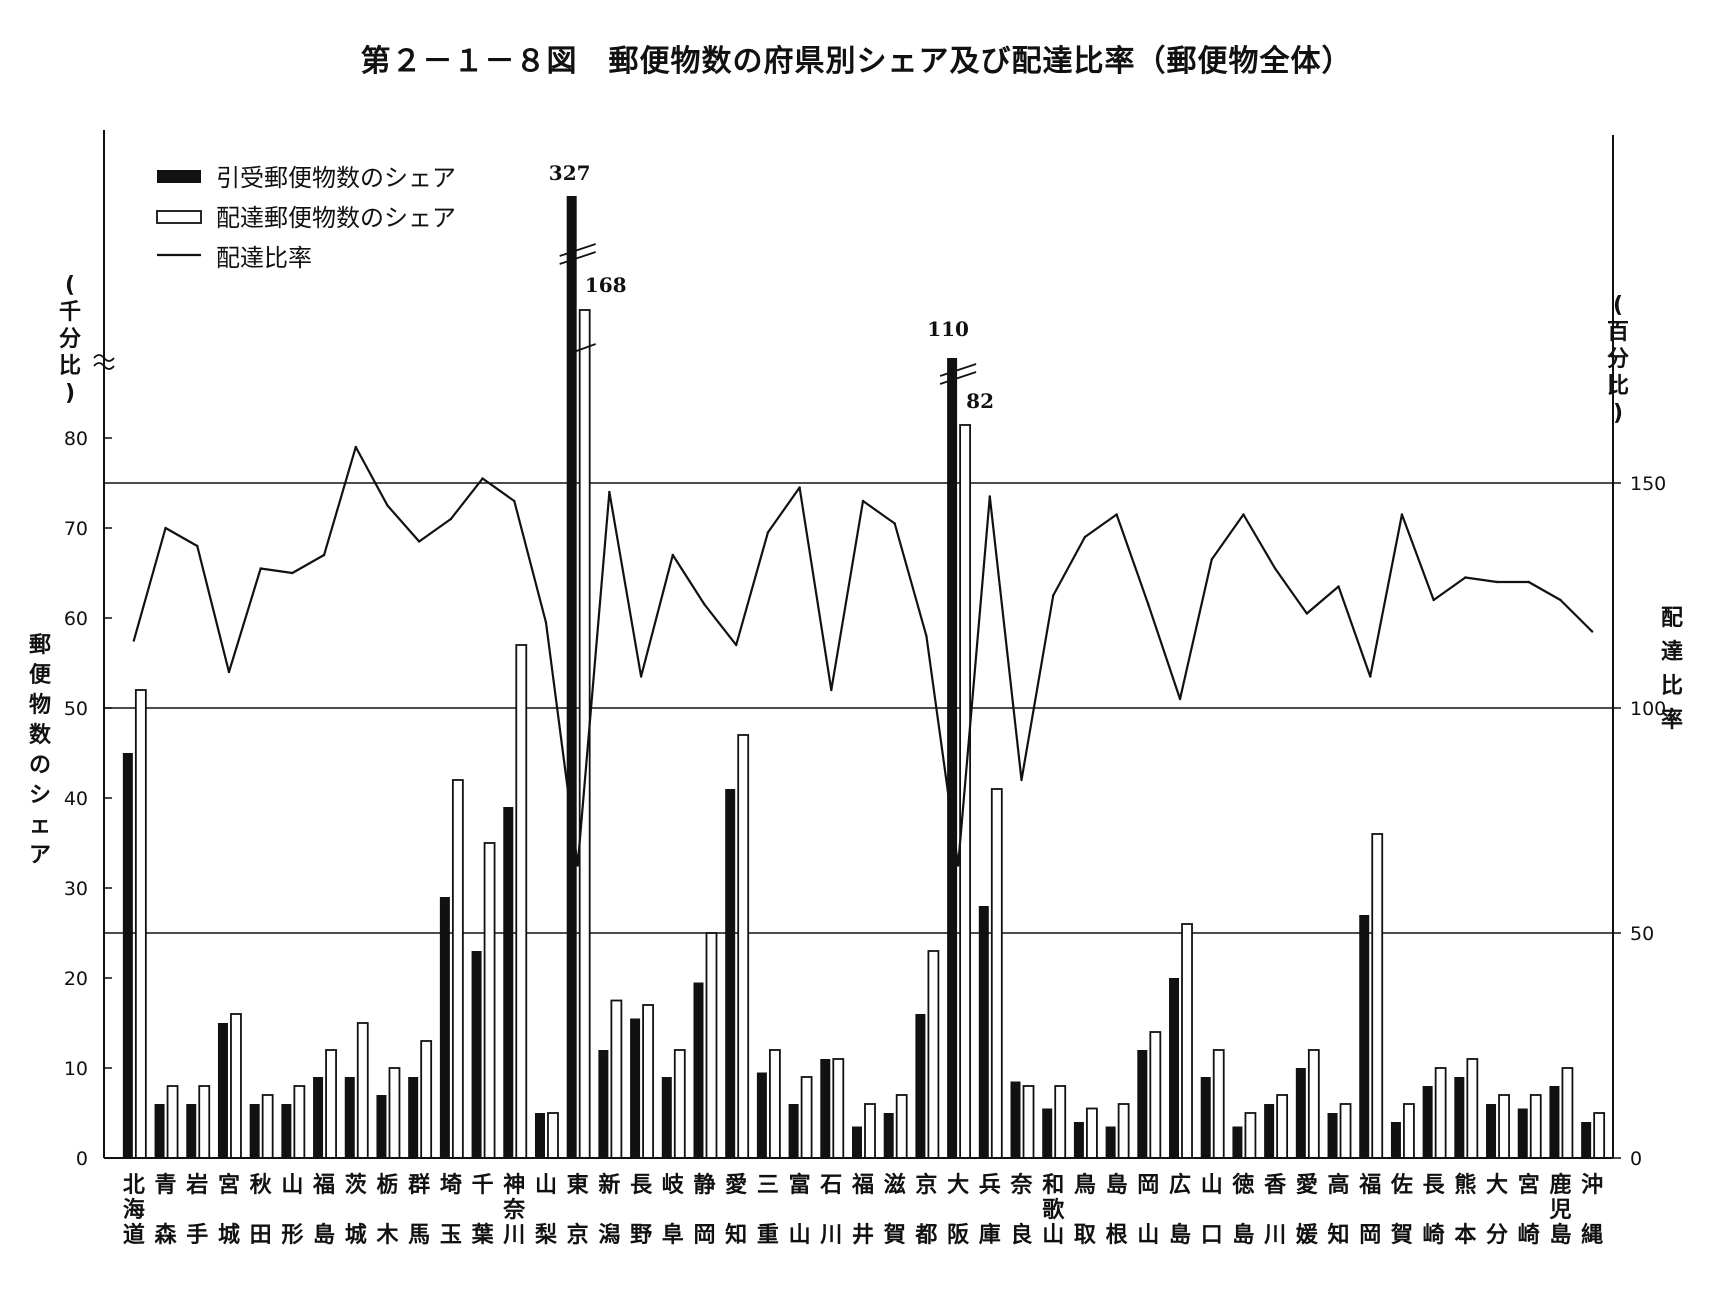 This screenshot has height=1289, width=1713. Describe the element at coordinates (356, 1235) in the screenshot. I see `category-label-char: 城` at that location.